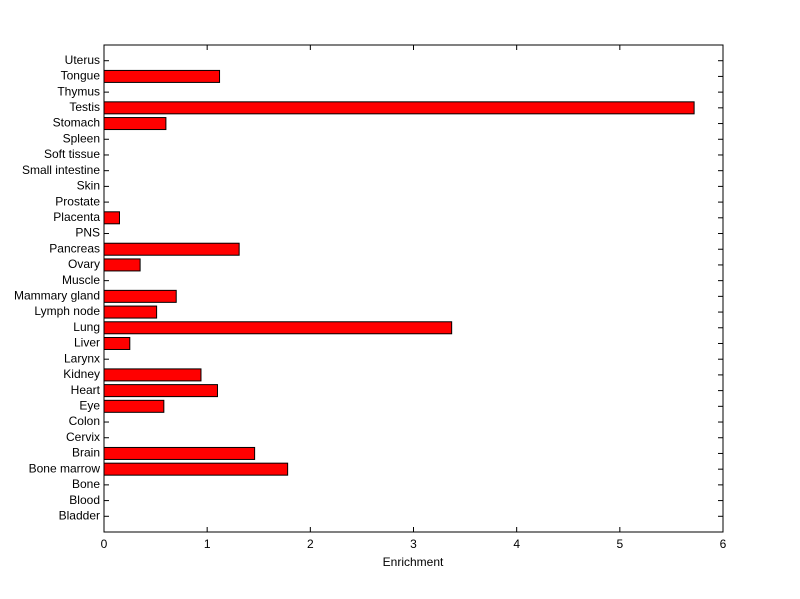 This screenshot has height=599, width=800. Describe the element at coordinates (88, 186) in the screenshot. I see `y-tick-label: Skin` at that location.